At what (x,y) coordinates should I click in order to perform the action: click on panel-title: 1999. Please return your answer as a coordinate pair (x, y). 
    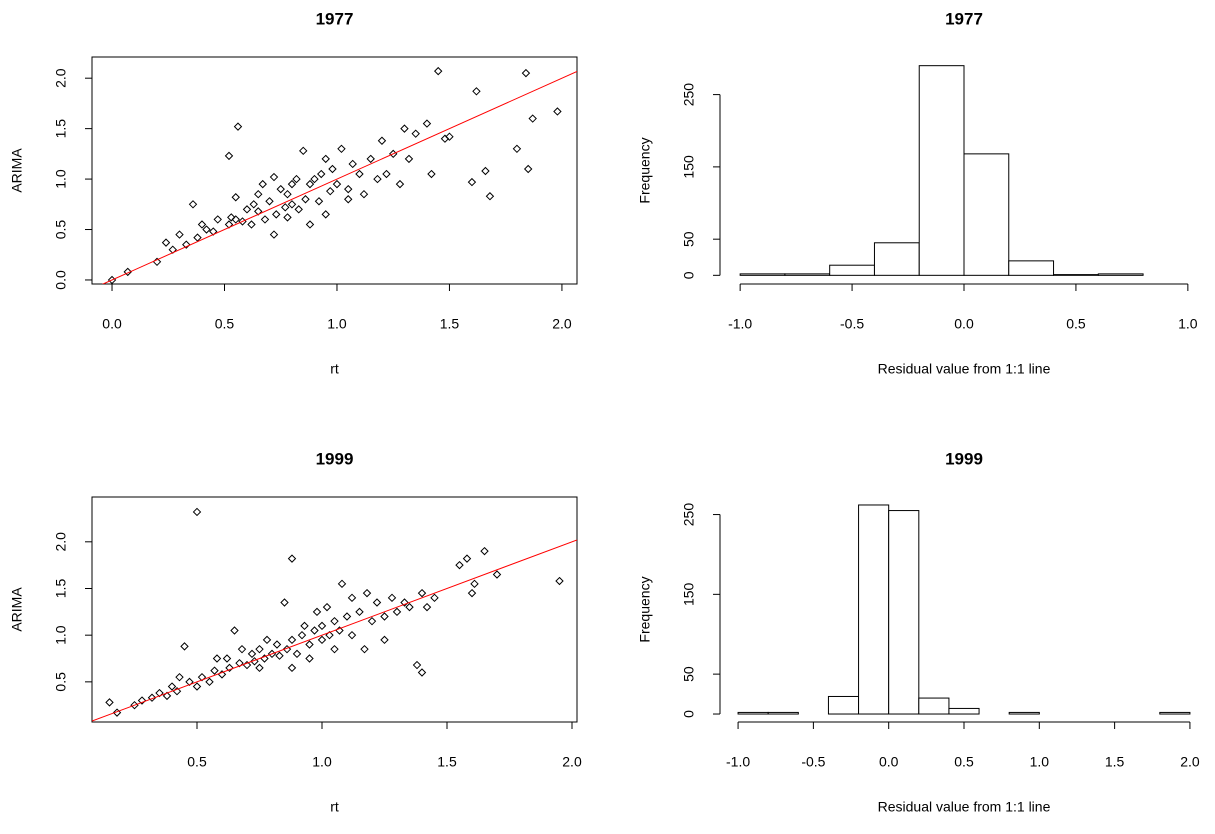
    Looking at the image, I should click on (335, 458).